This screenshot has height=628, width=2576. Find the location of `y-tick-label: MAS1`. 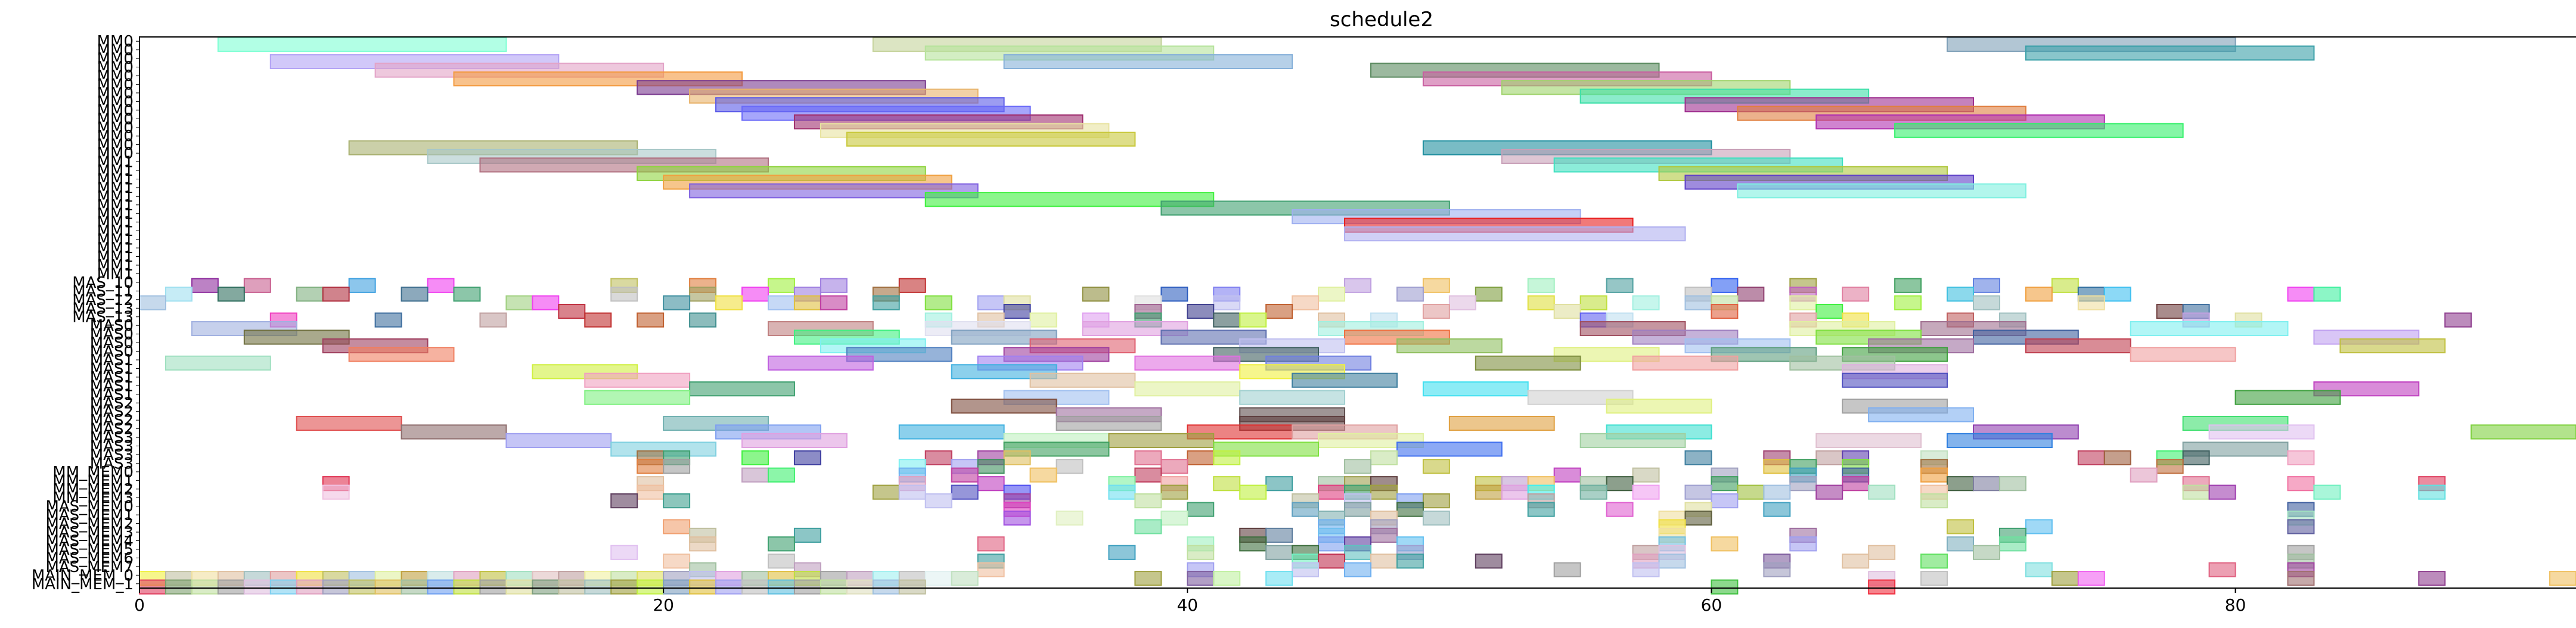

y-tick-label: MAS1 is located at coordinates (112, 360).